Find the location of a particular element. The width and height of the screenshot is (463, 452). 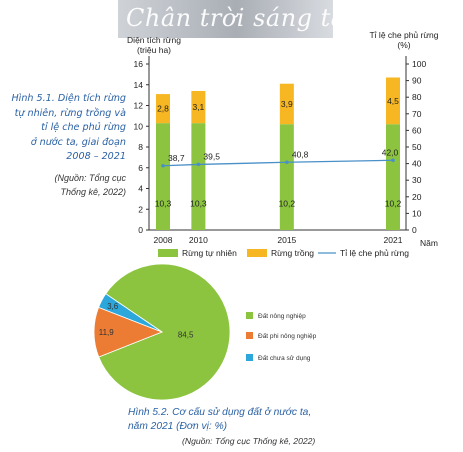

pie-legend-label: Đất nông nghiệp is located at coordinates (282, 315).